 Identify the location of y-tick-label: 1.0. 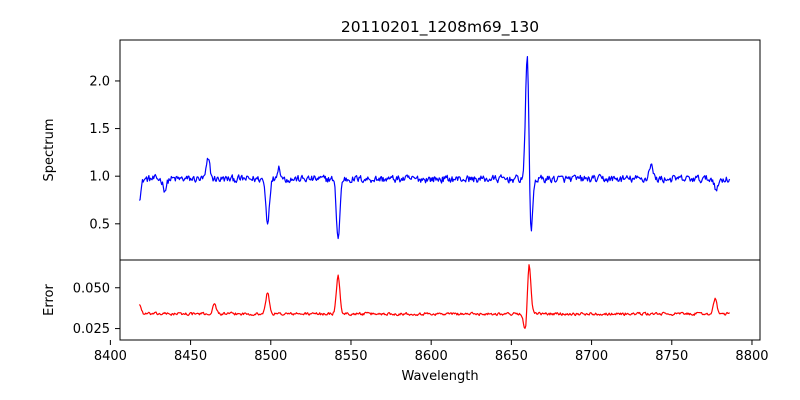
(99, 177).